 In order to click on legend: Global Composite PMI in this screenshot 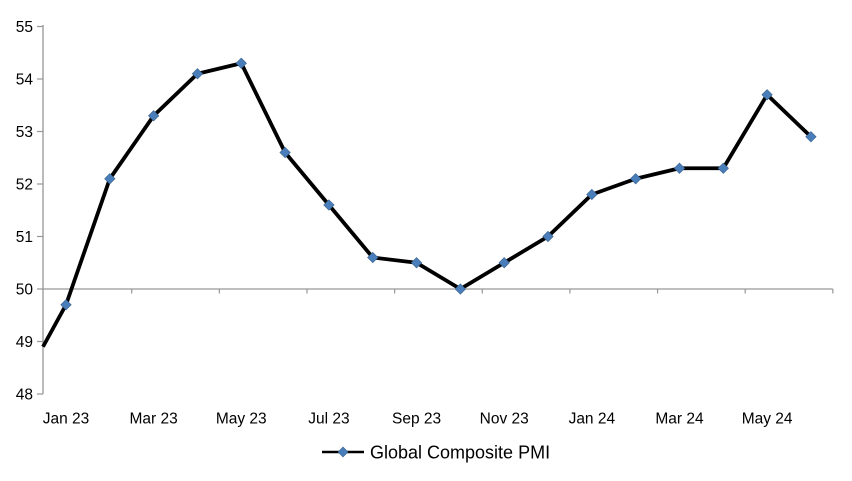, I will do `click(436, 452)`.